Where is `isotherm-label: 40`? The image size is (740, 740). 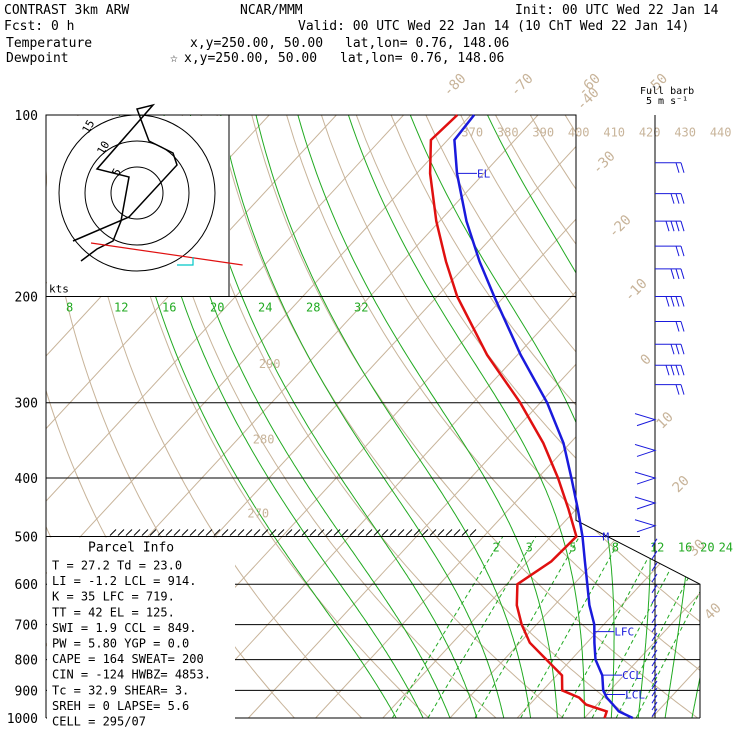
isotherm-label: 40 is located at coordinates (713, 611).